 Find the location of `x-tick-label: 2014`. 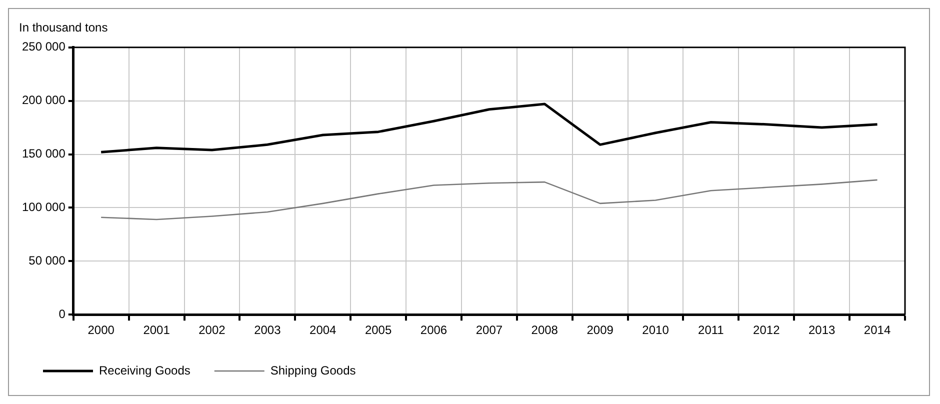

x-tick-label: 2014 is located at coordinates (877, 330).